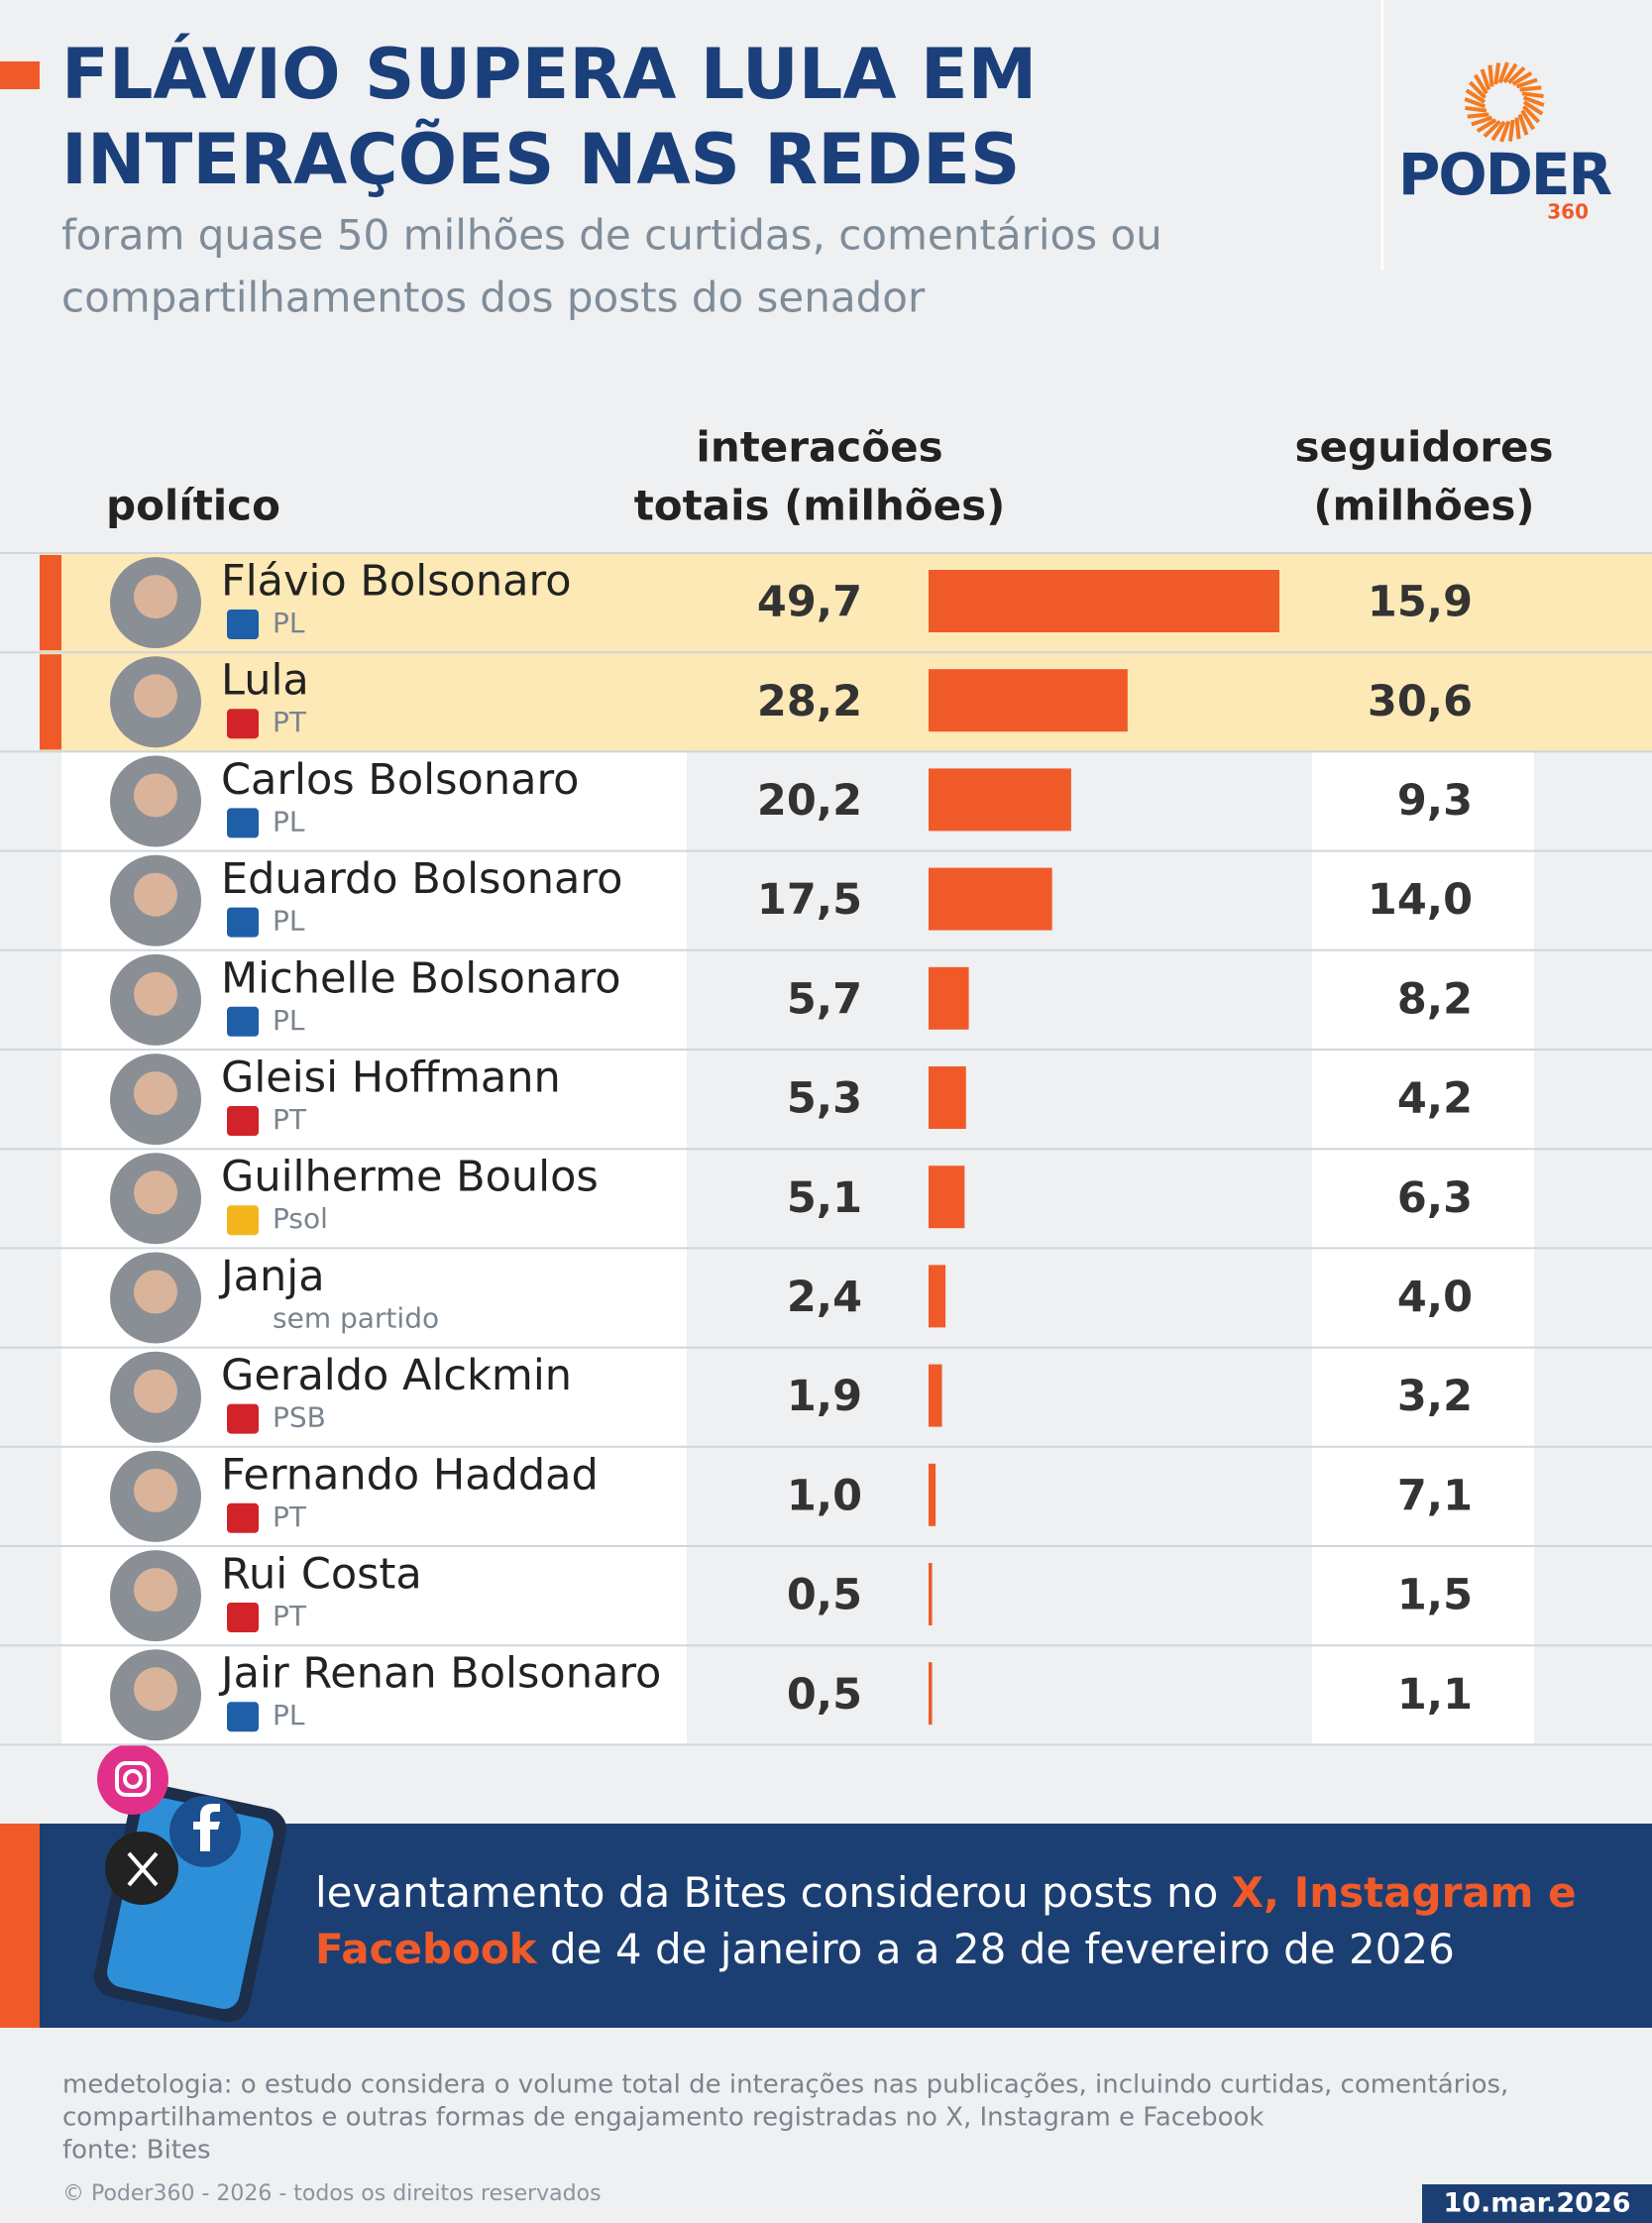 The image size is (1652, 2223). I want to click on politician-name: Jair Renan Bolsonaro, so click(439, 1674).